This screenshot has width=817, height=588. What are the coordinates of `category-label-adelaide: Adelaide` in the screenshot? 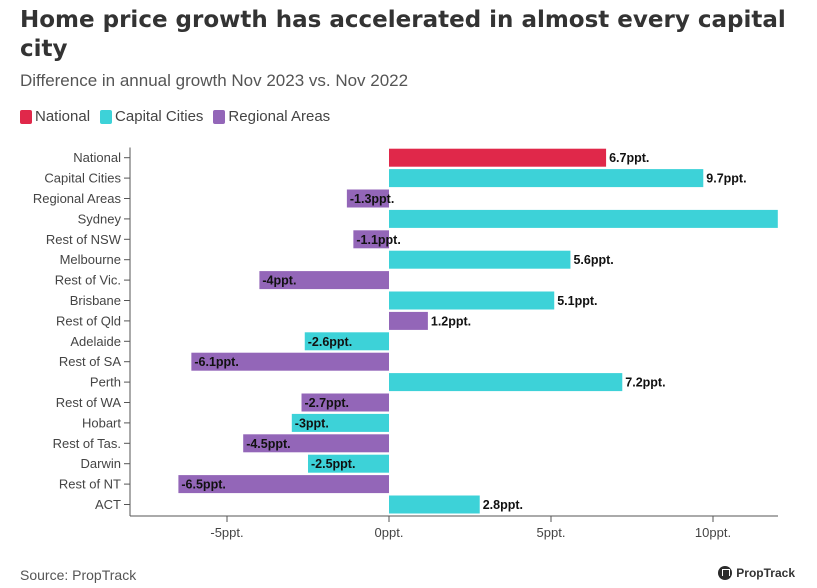 It's located at (95, 341).